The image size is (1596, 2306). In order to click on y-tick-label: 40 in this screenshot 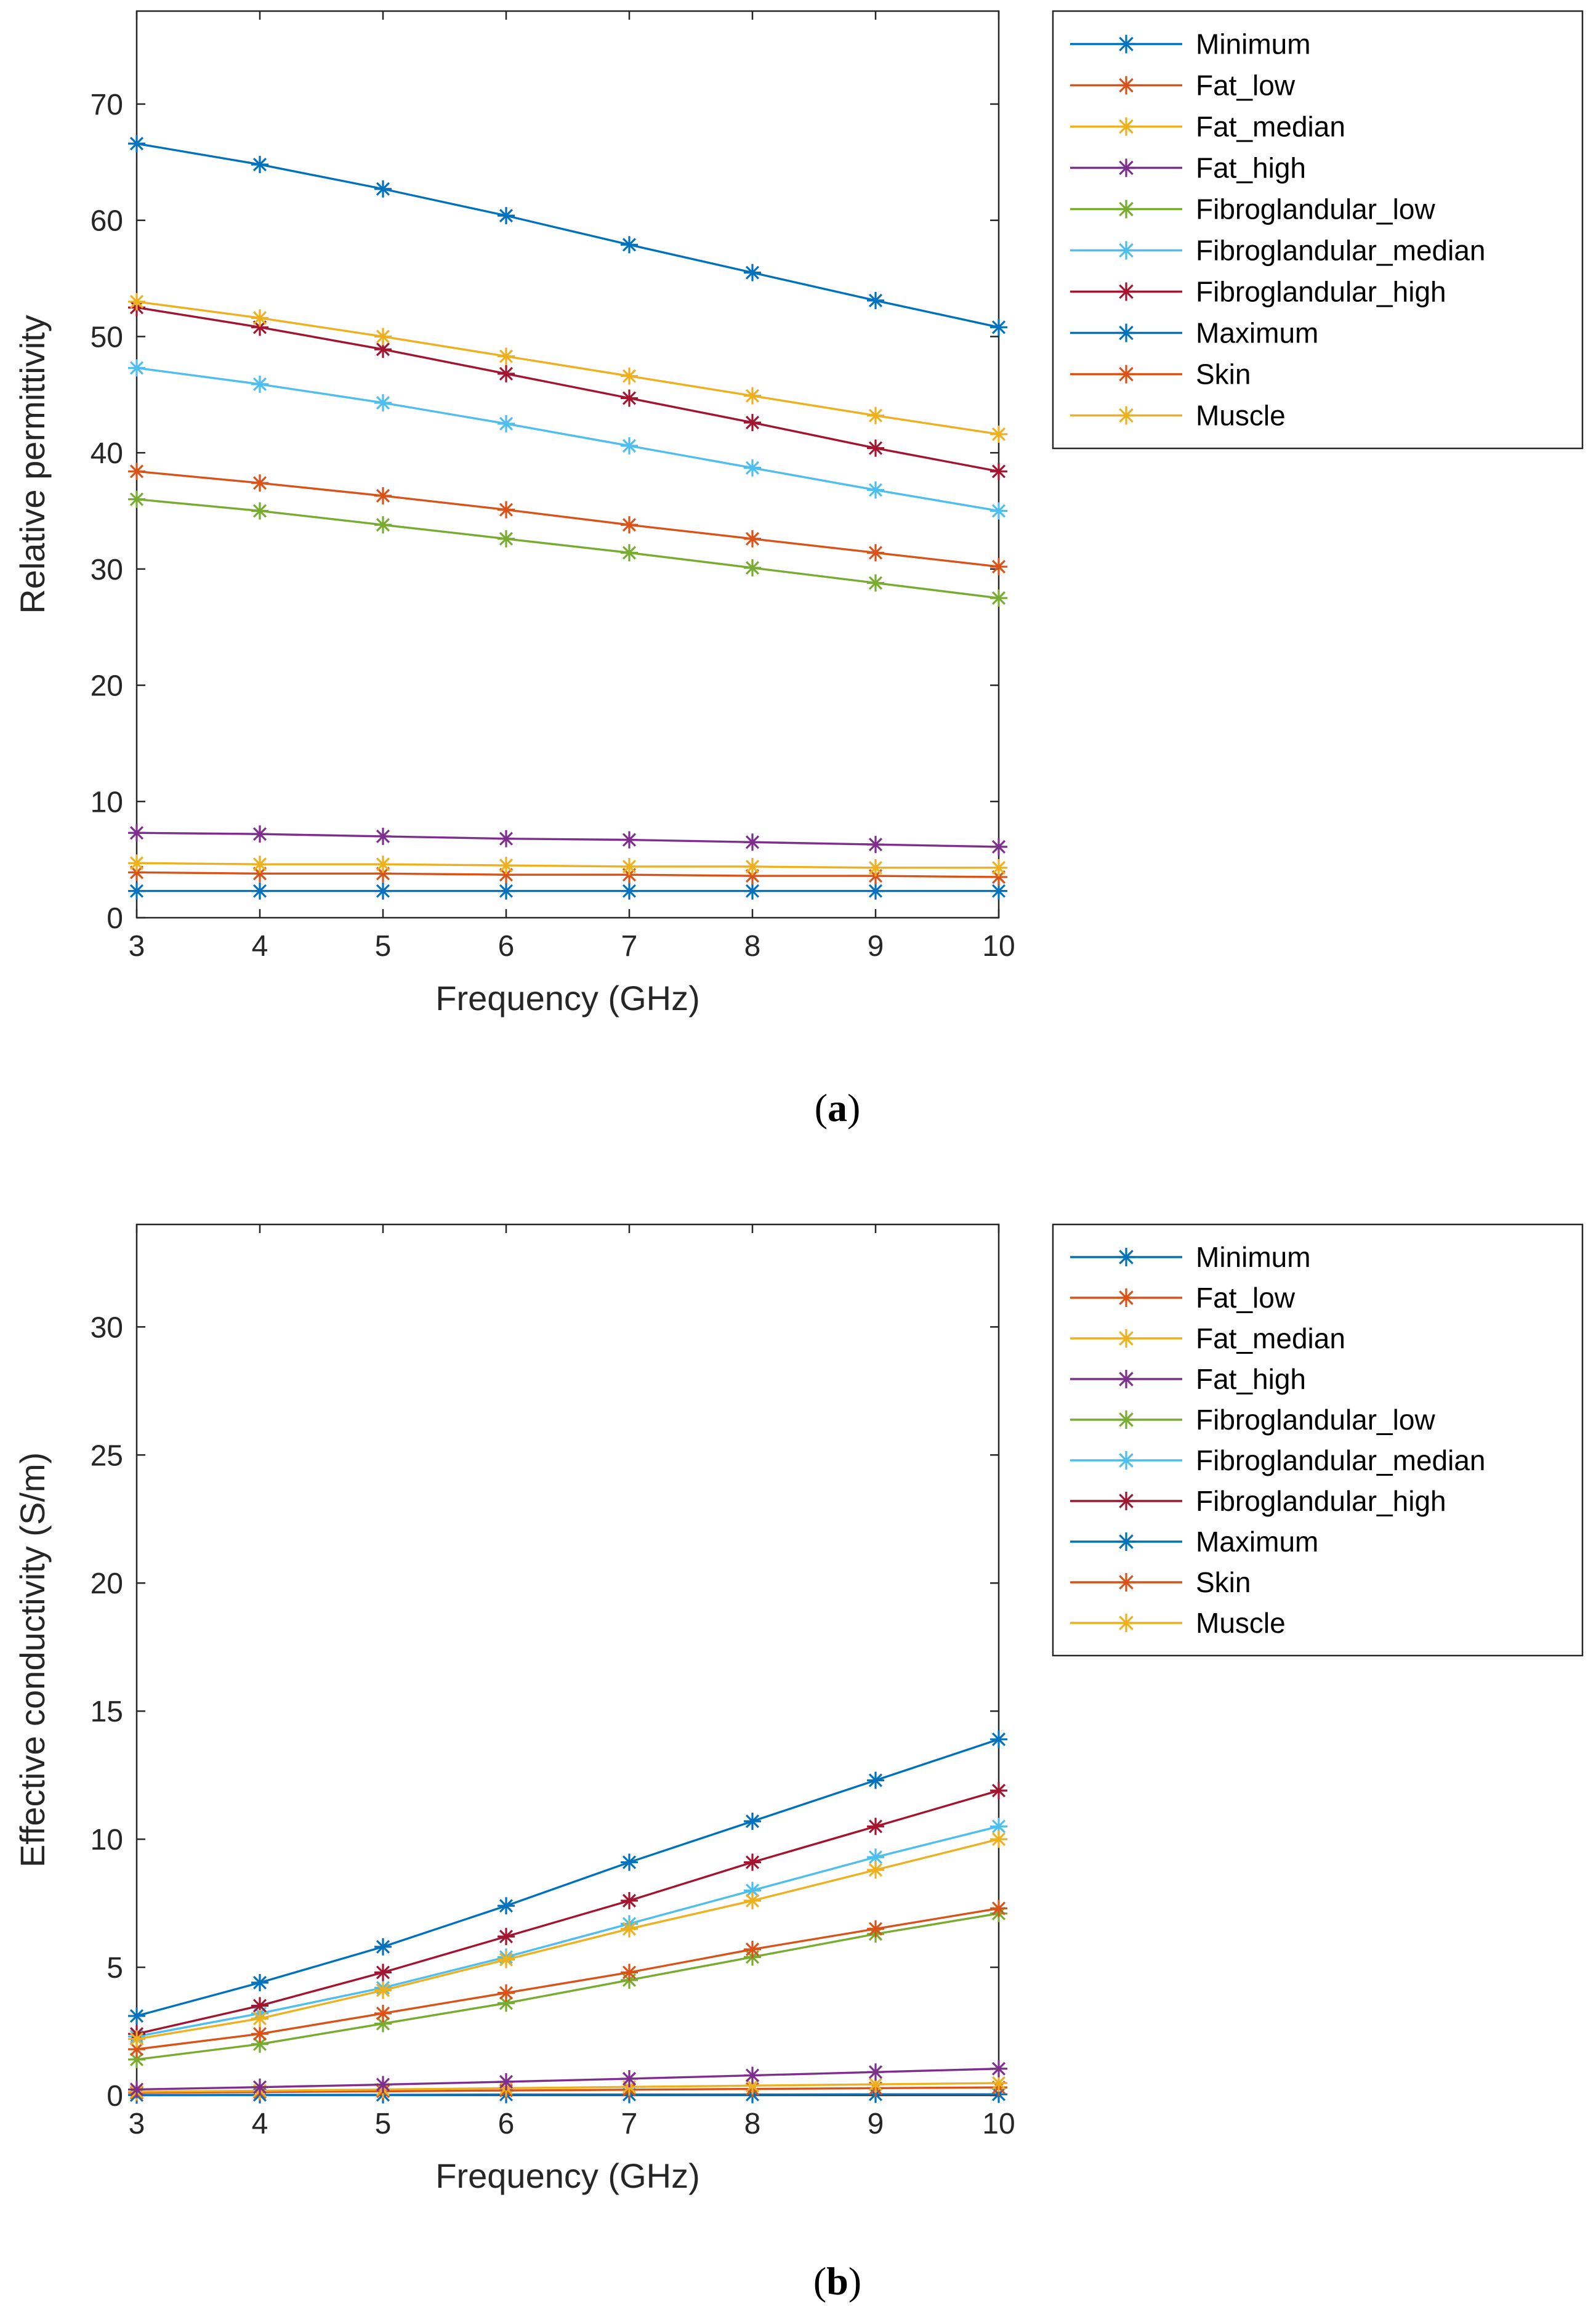, I will do `click(107, 454)`.